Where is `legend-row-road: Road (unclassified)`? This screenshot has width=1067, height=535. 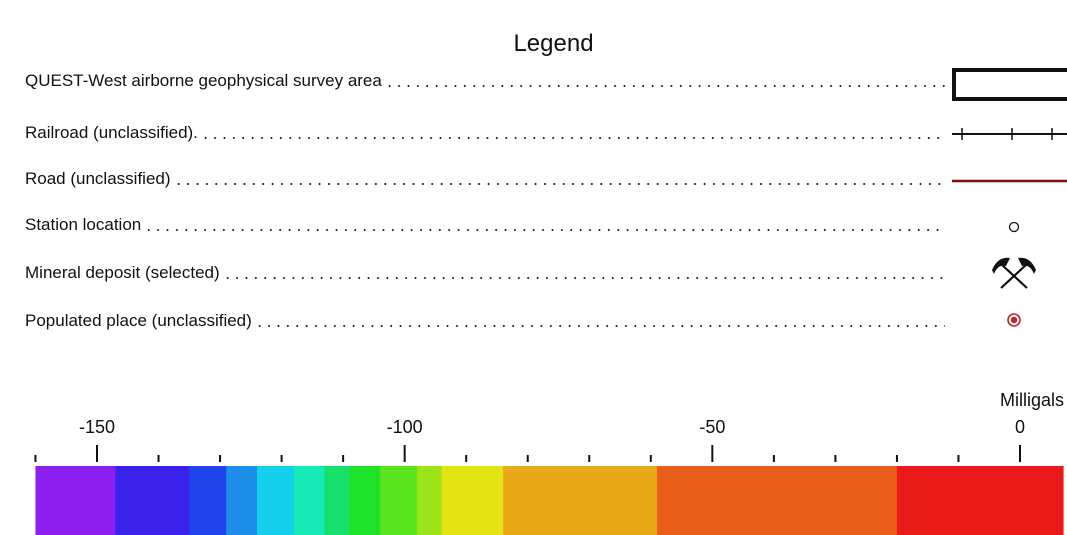
legend-row-road: Road (unclassified) is located at coordinates (485, 179).